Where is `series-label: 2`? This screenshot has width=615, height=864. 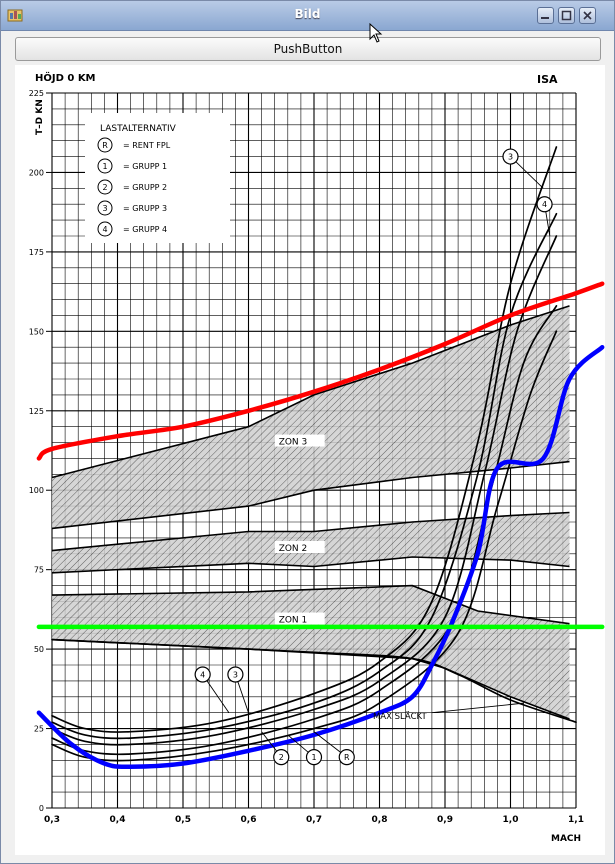
series-label: 2 is located at coordinates (281, 757).